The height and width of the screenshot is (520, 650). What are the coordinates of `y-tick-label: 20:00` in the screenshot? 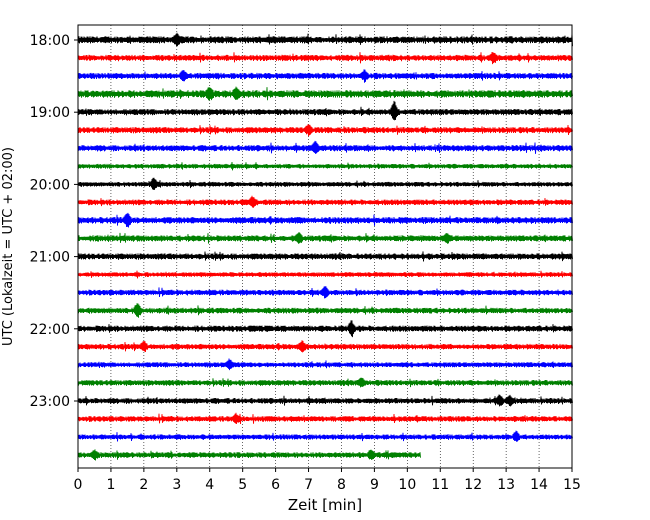 It's located at (50, 185).